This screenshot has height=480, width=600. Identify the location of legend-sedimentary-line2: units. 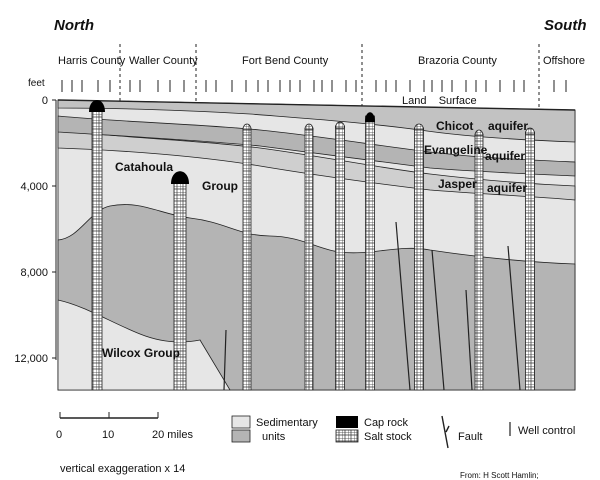
(274, 437).